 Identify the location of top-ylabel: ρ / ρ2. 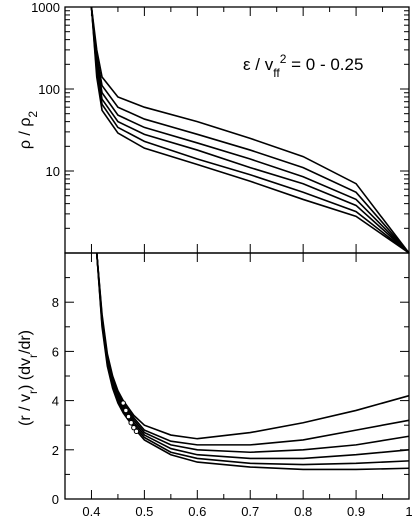
(28, 130).